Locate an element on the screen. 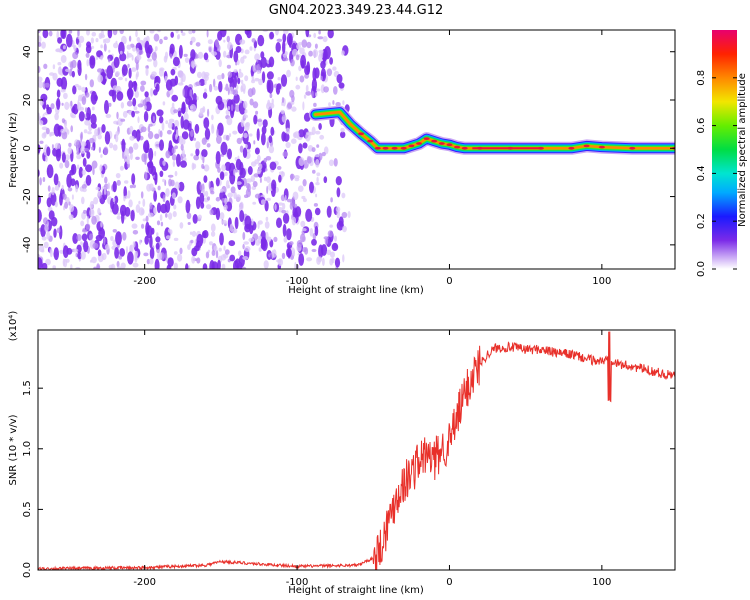 This screenshot has width=750, height=600. figure-title: GN04.2023.349.23.44.G12 is located at coordinates (356, 10).